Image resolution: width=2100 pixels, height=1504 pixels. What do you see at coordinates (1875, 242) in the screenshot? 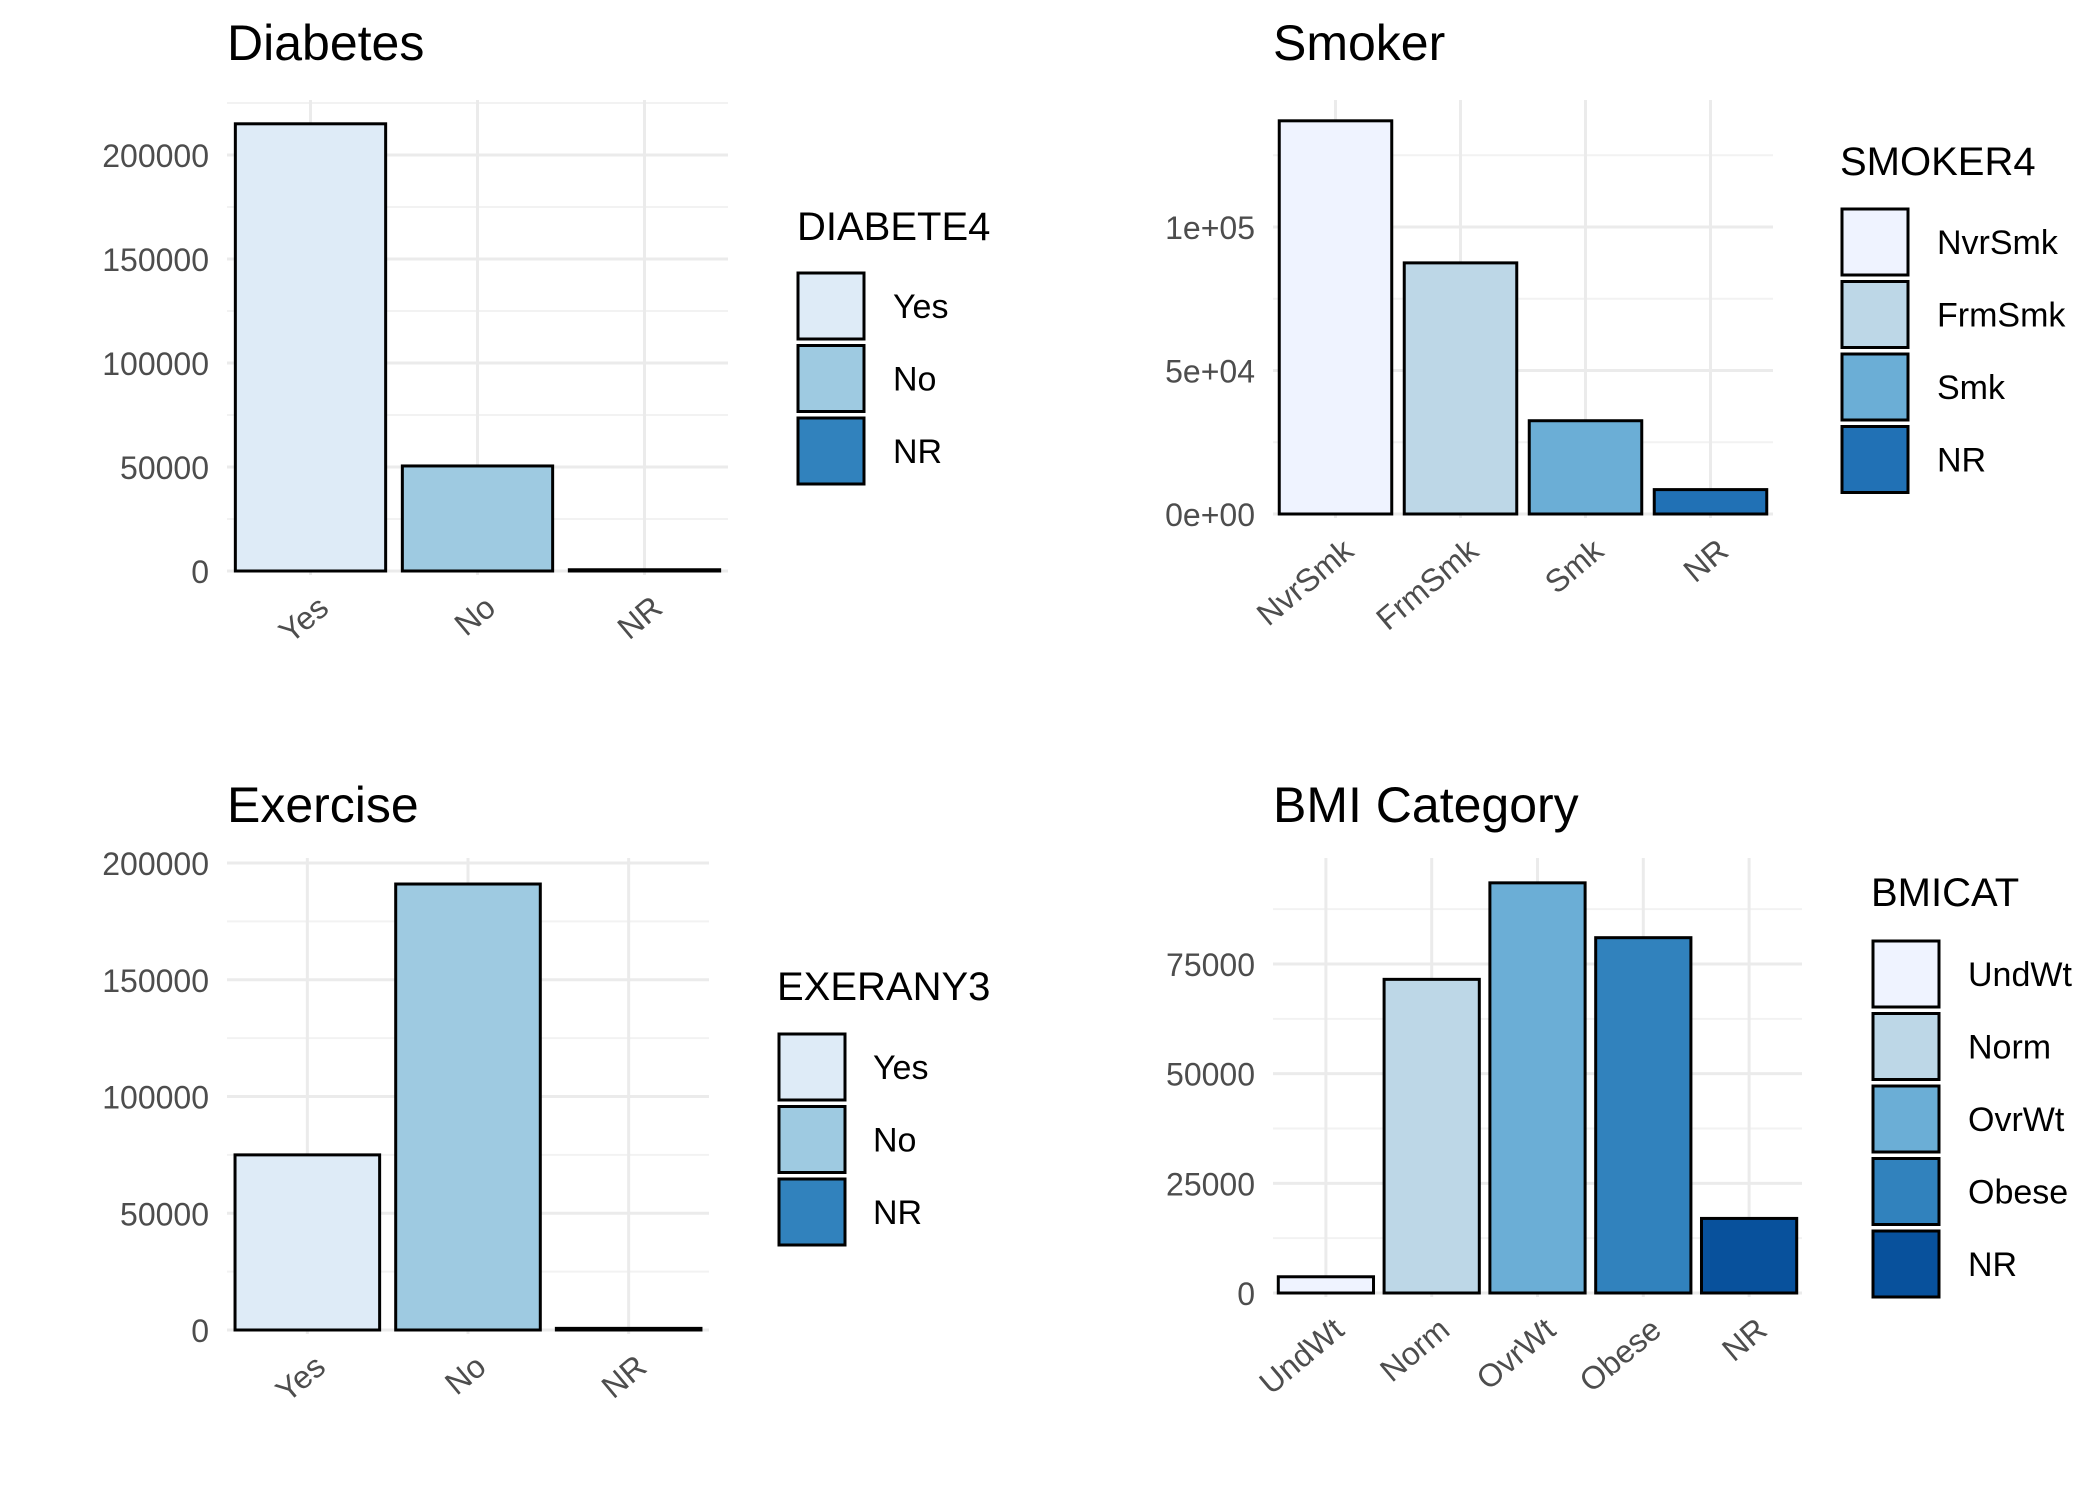
I see `legend-swatch-nvrsmk` at bounding box center [1875, 242].